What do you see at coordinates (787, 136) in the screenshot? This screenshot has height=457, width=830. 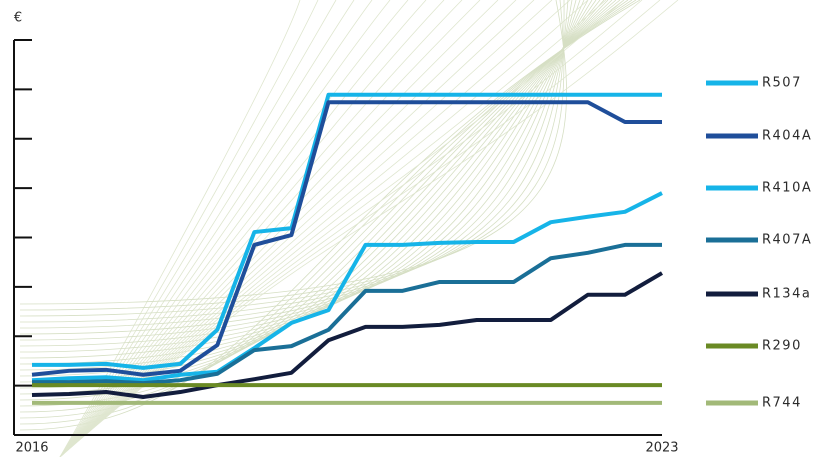 I see `legend-label: R404A` at bounding box center [787, 136].